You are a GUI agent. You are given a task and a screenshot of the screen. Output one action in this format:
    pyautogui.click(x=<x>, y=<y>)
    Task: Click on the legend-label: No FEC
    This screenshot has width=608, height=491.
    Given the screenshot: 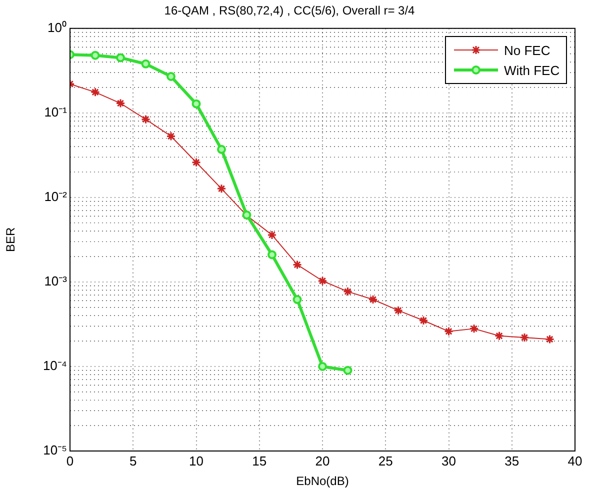 What is the action you would take?
    pyautogui.click(x=527, y=50)
    